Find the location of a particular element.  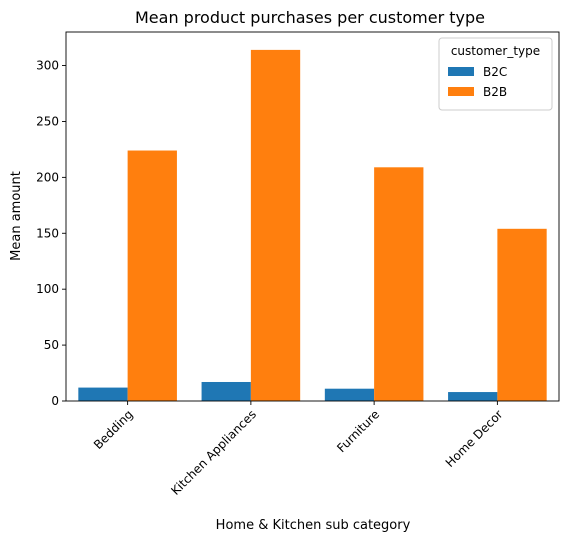

y-tick-label: 250 is located at coordinates (47, 121).